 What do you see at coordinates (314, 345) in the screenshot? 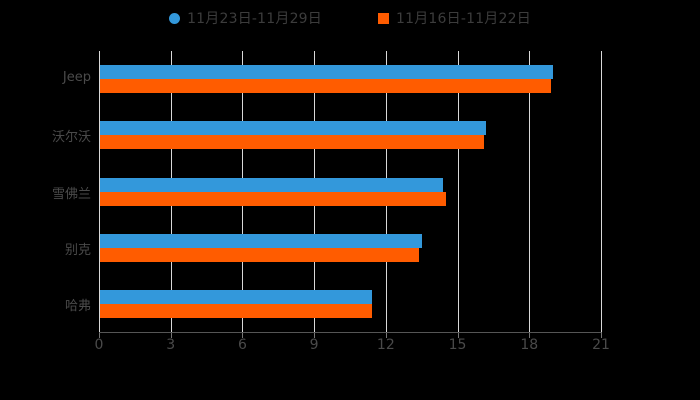
I see `x-axis-label-3: 9` at bounding box center [314, 345].